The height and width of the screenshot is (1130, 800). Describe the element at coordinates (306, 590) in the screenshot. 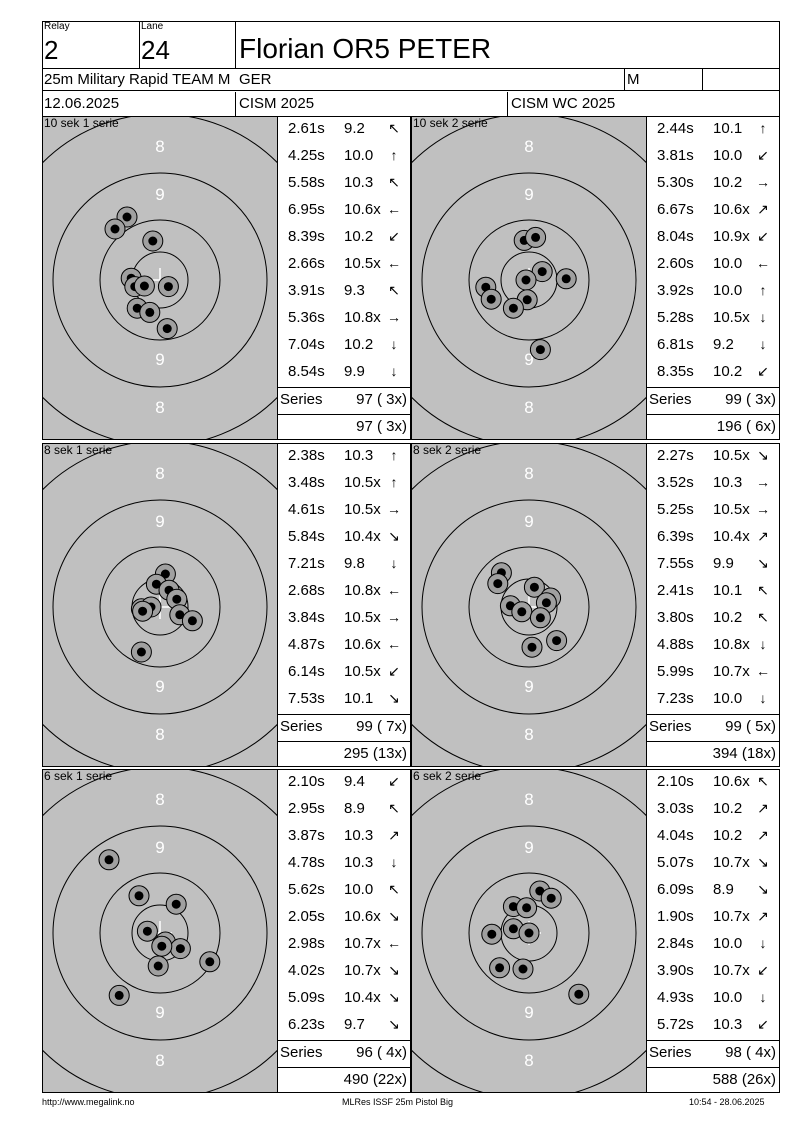

I see `shot-time: 2.68s` at that location.